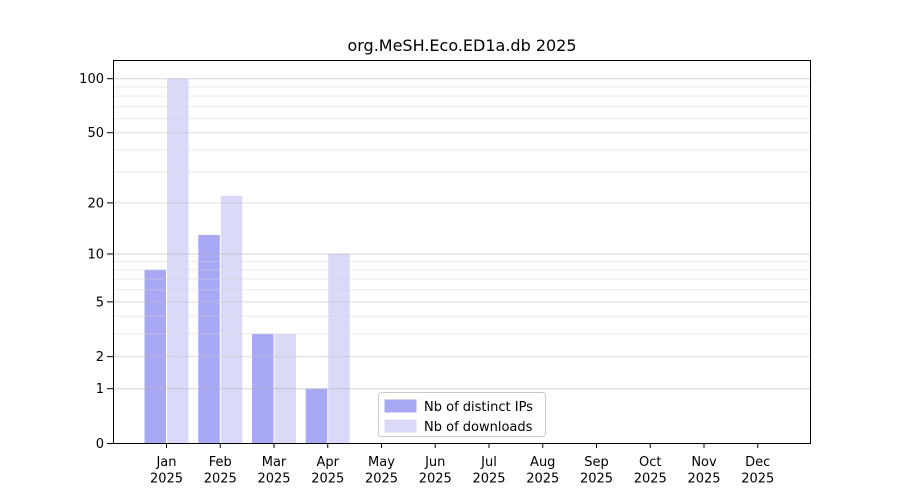  I want to click on x-tick-label-year-oct: 2025, so click(650, 479).